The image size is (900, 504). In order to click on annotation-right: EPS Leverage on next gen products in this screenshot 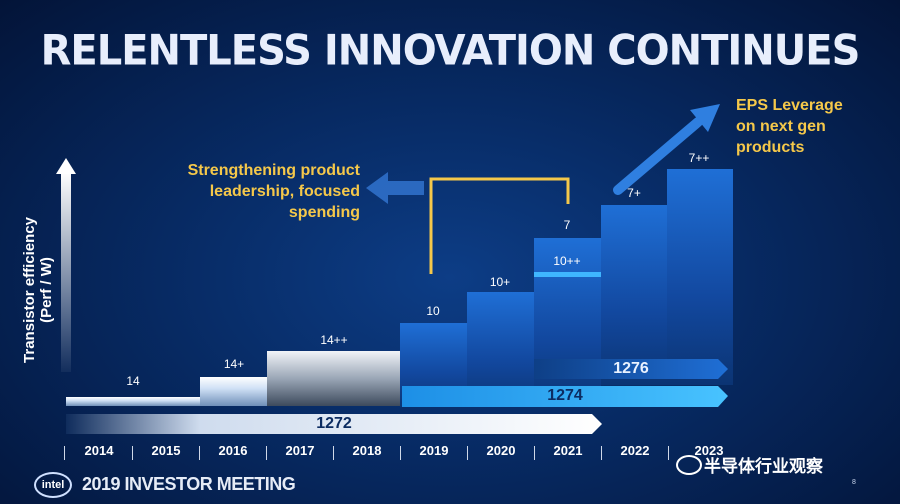, I will do `click(816, 126)`.